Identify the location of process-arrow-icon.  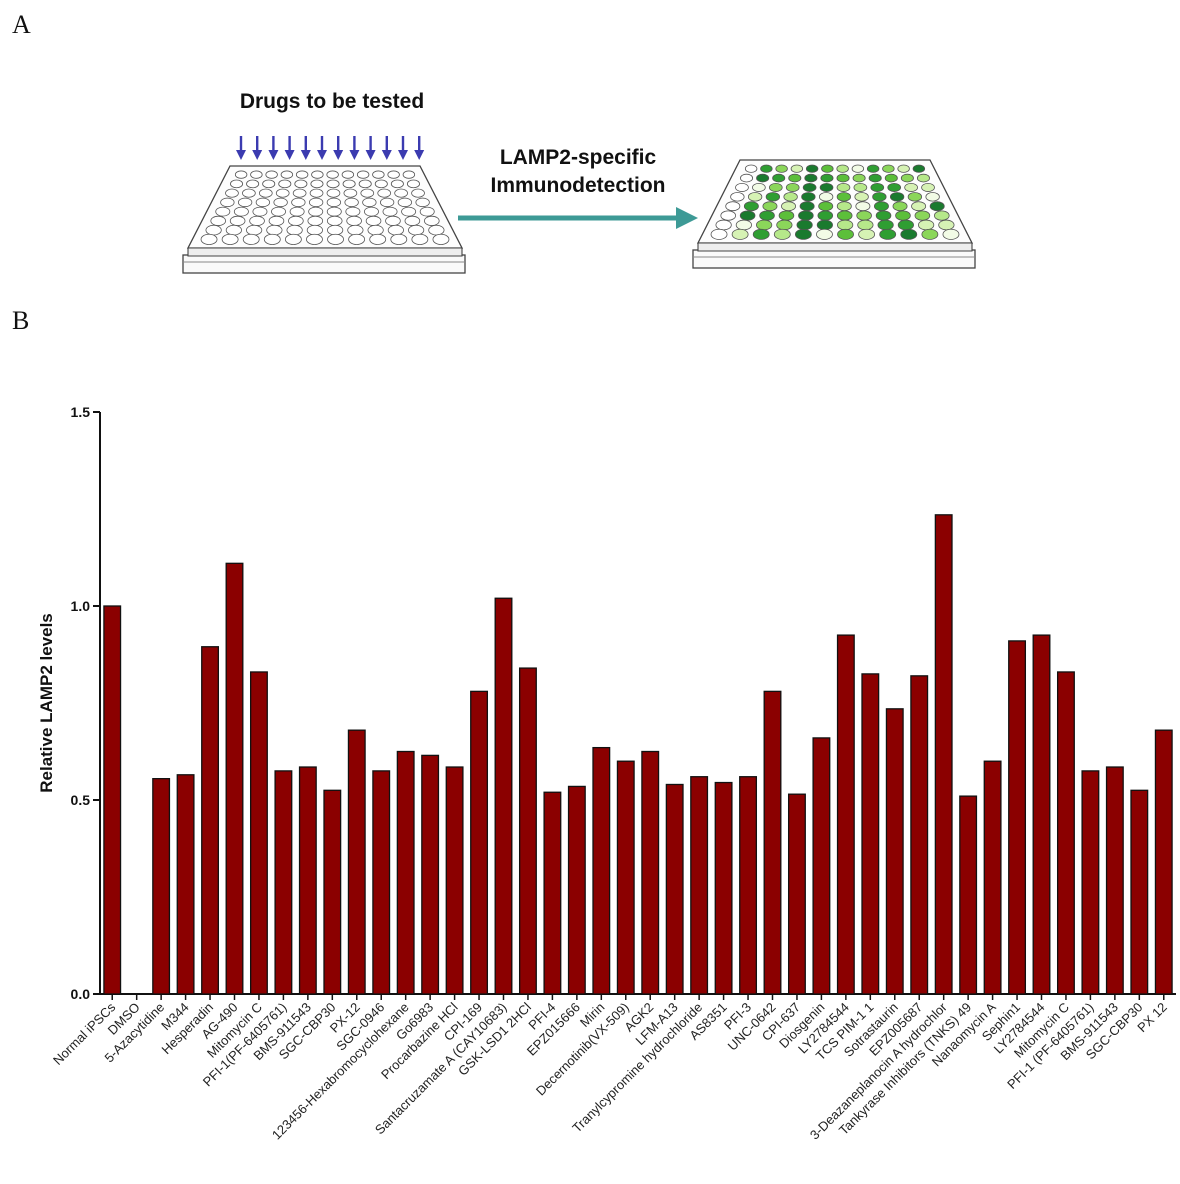
(578, 218).